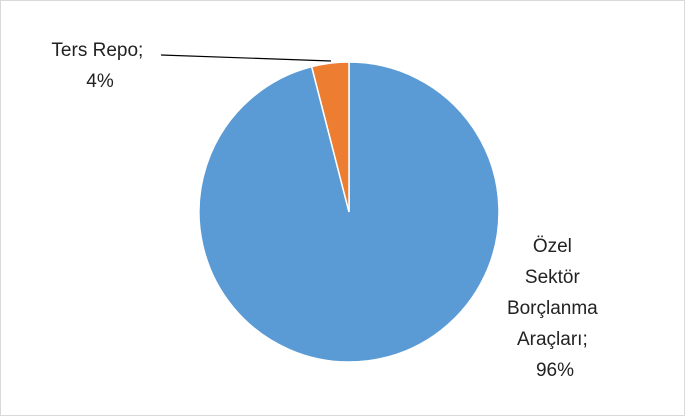 This screenshot has width=685, height=417. What do you see at coordinates (97, 50) in the screenshot?
I see `label-ters-repo-line-1: Ters Repo;` at bounding box center [97, 50].